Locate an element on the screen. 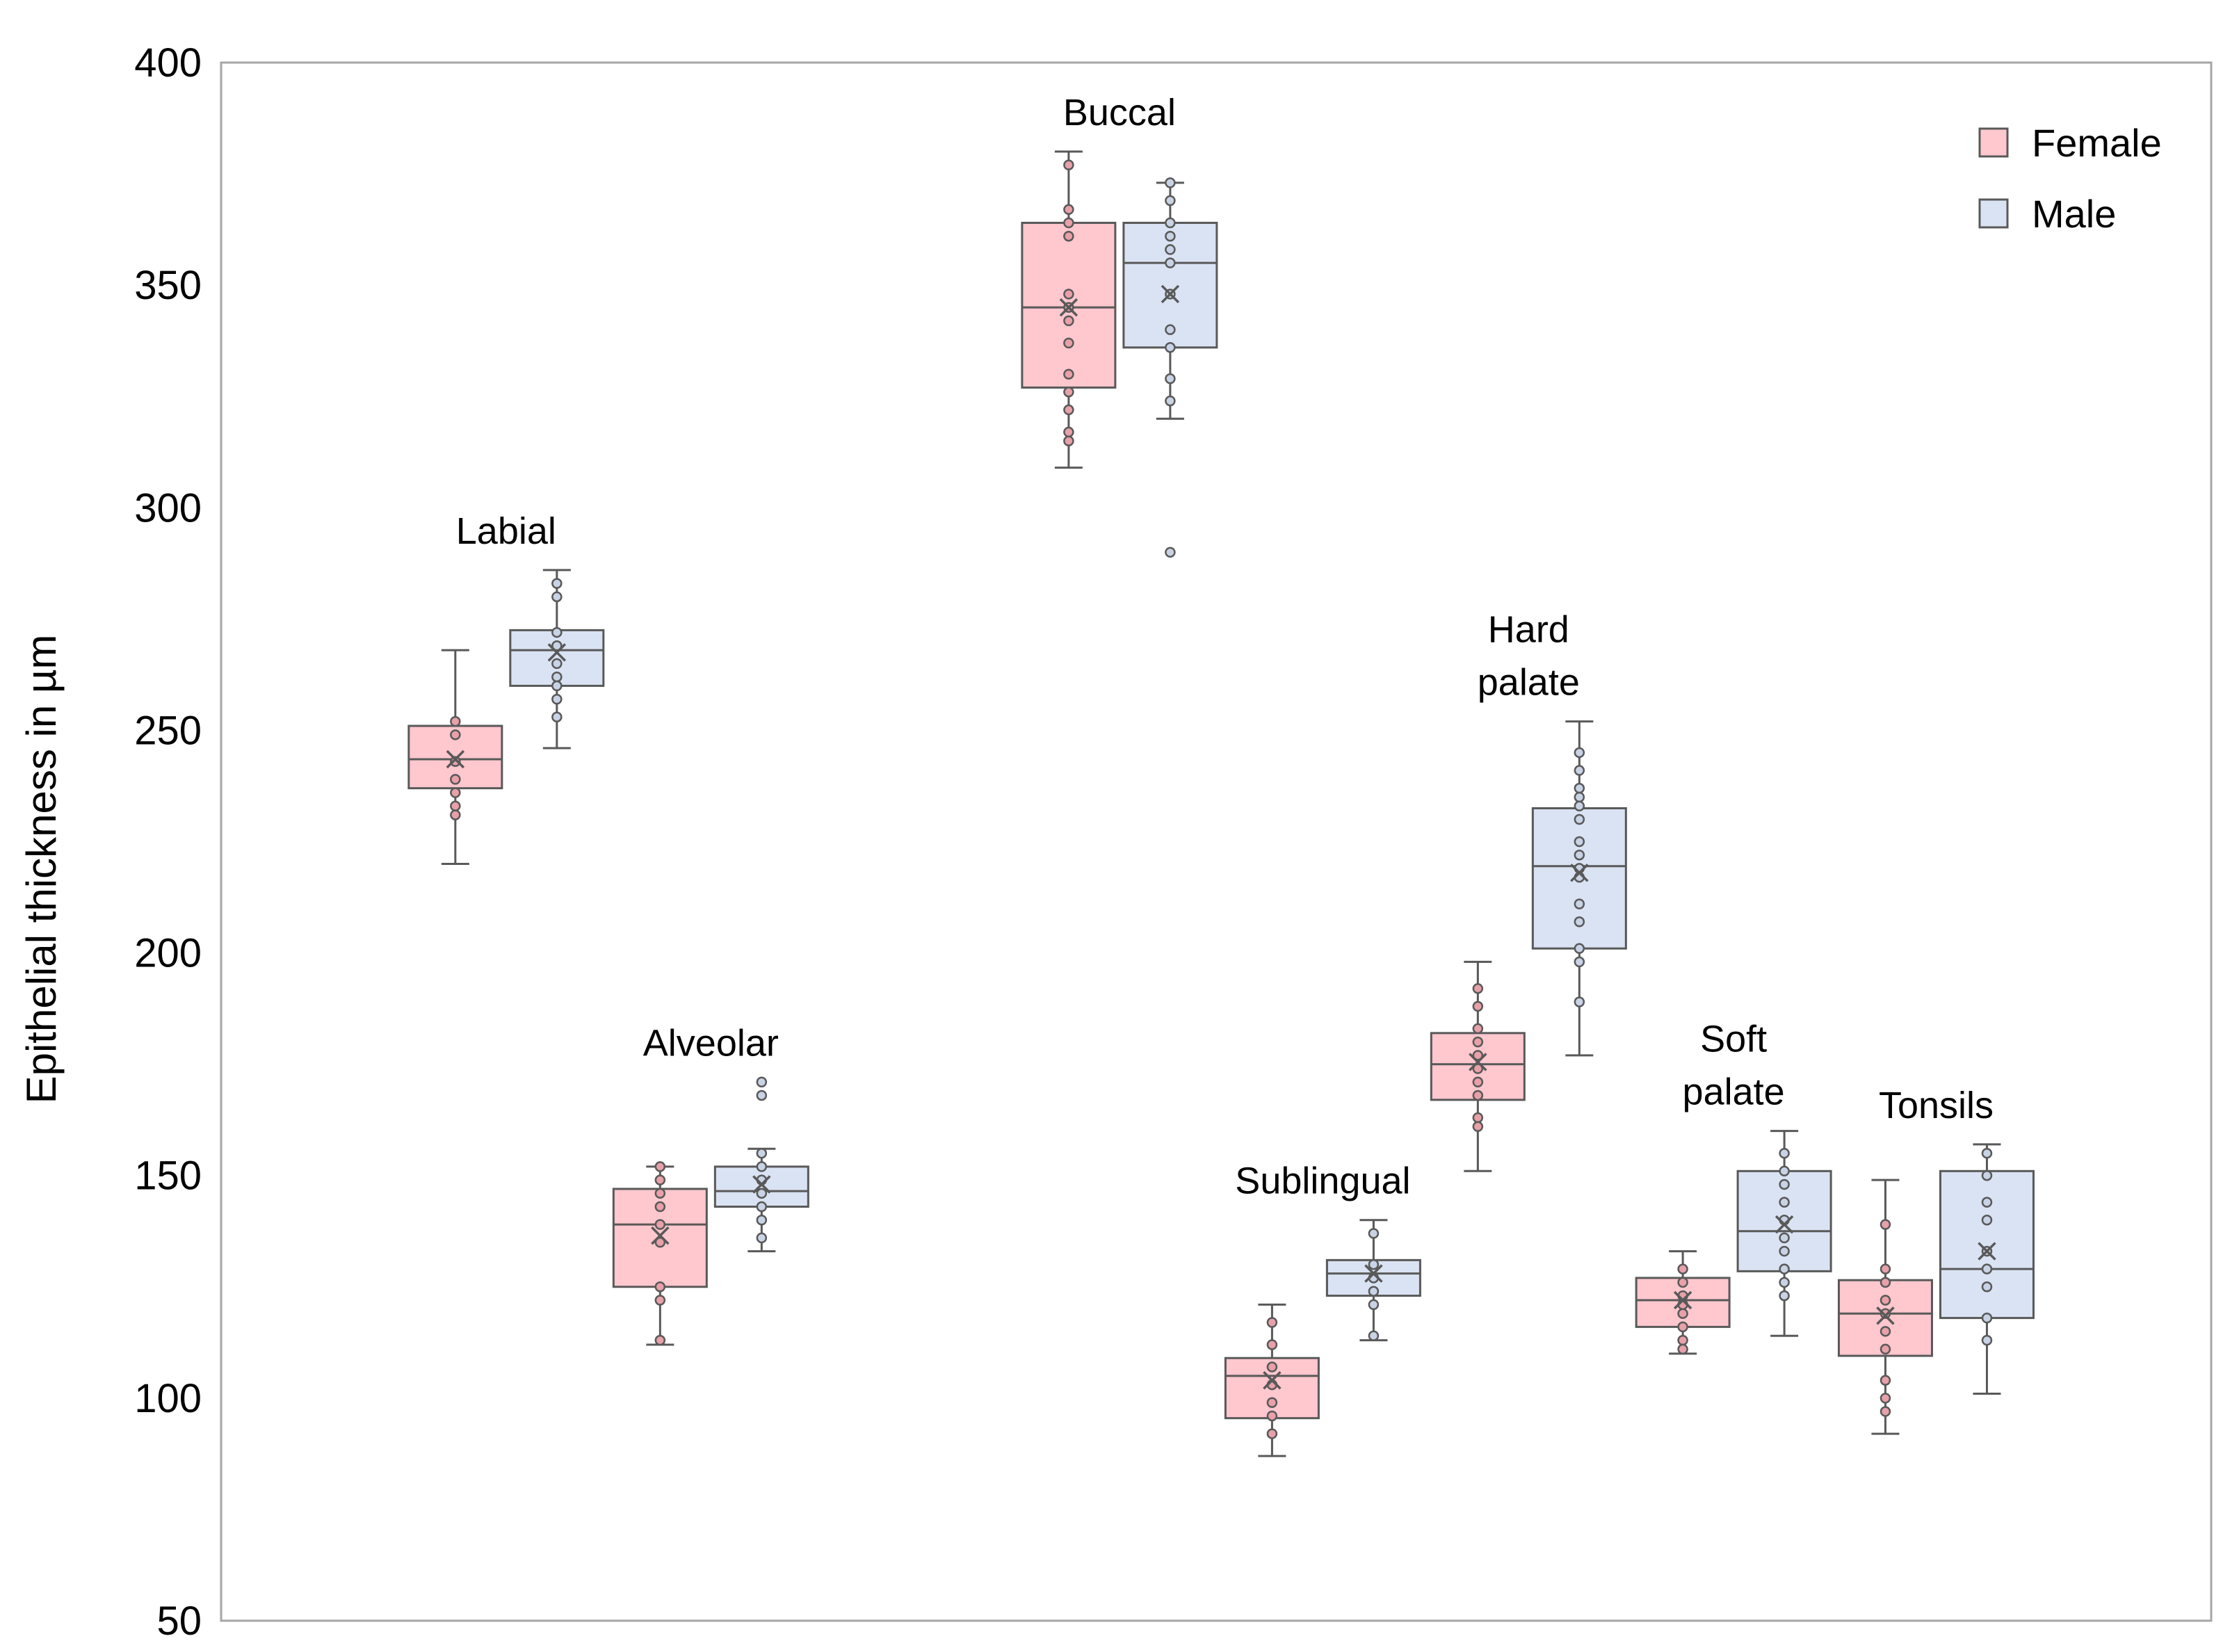 Image resolution: width=2239 pixels, height=1652 pixels. box-group: Alveolar is located at coordinates (710, 1184).